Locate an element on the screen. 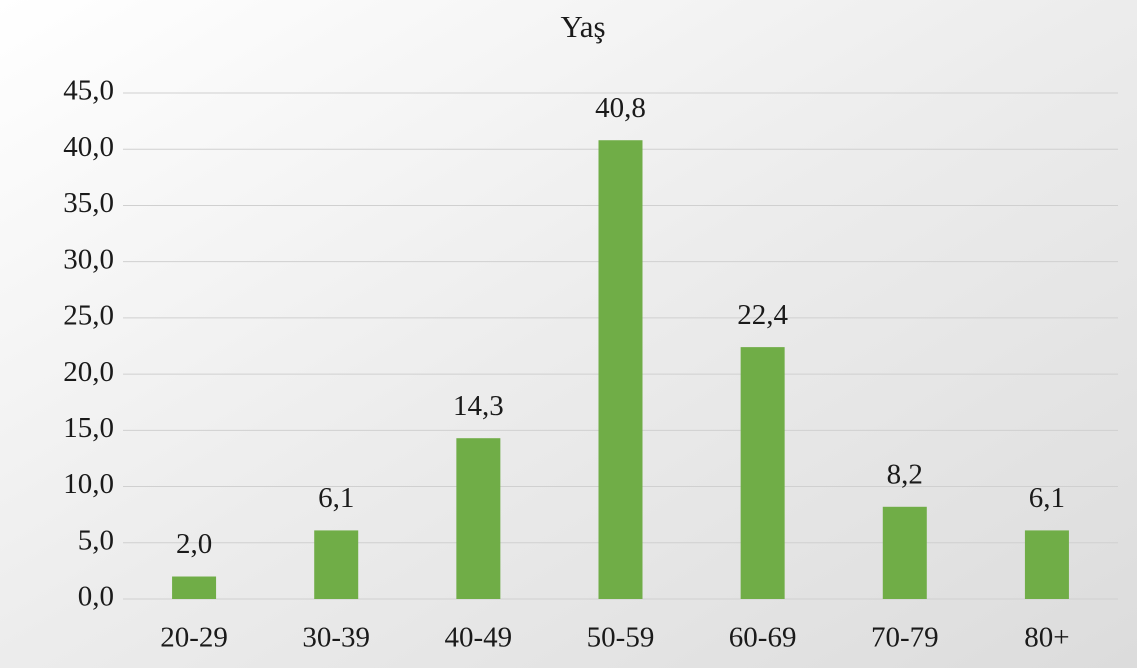 This screenshot has height=668, width=1137. x-tick-label: 80+ is located at coordinates (1046, 638).